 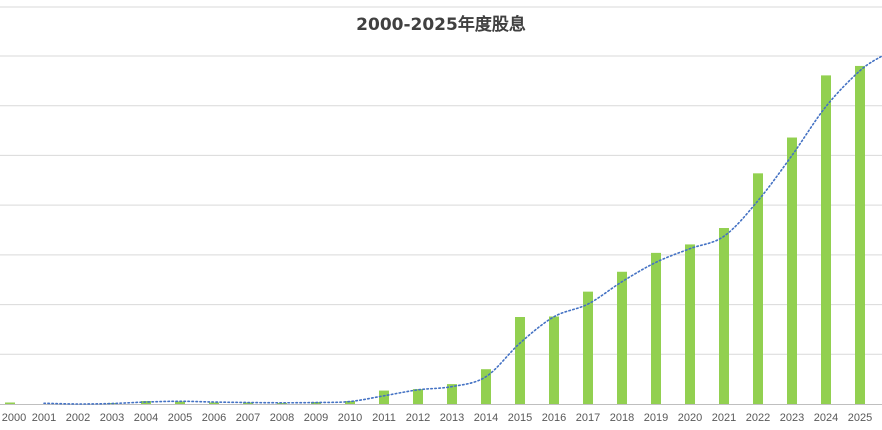 What do you see at coordinates (588, 418) in the screenshot?
I see `x-tick-label: 2017` at bounding box center [588, 418].